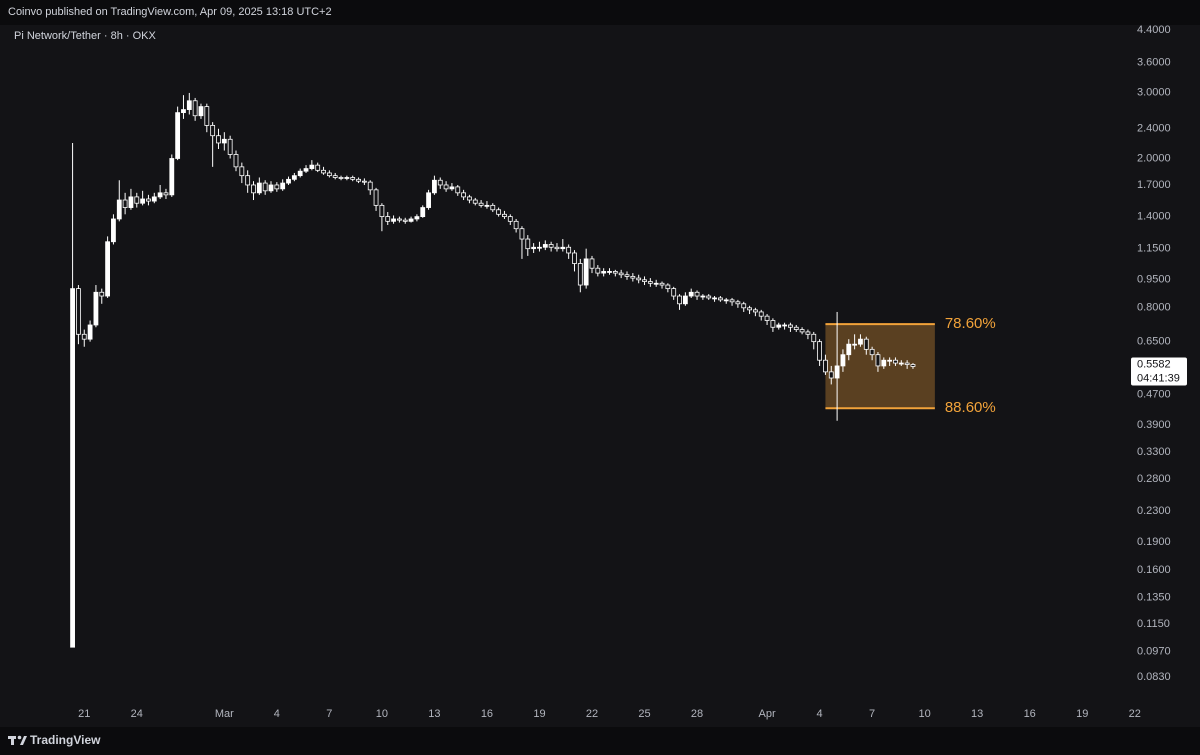  What do you see at coordinates (1154, 308) in the screenshot?
I see `y-tick-label: 0.8000` at bounding box center [1154, 308].